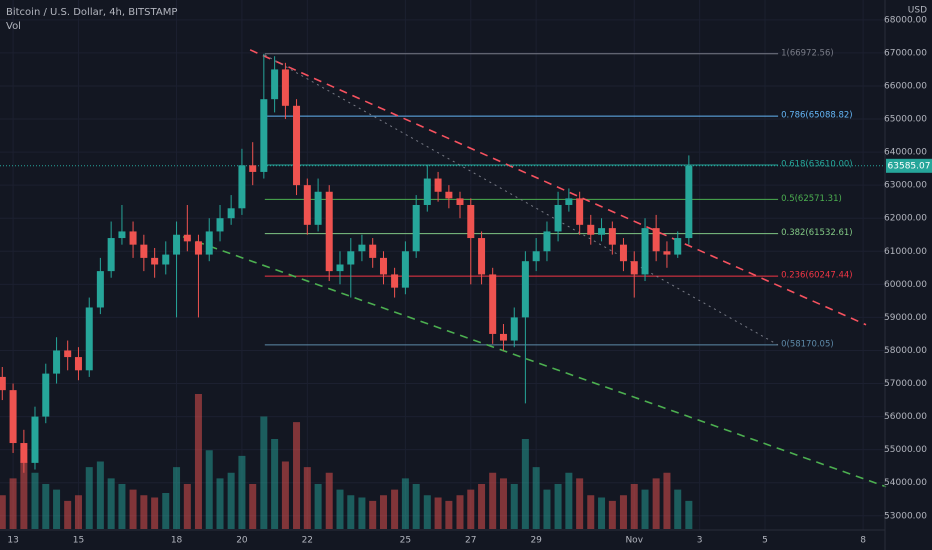 Image resolution: width=932 pixels, height=550 pixels. What do you see at coordinates (91, 12) in the screenshot?
I see `chart-title: Bitcoin / U.S. Dollar, 4h, BITSTAMP` at bounding box center [91, 12].